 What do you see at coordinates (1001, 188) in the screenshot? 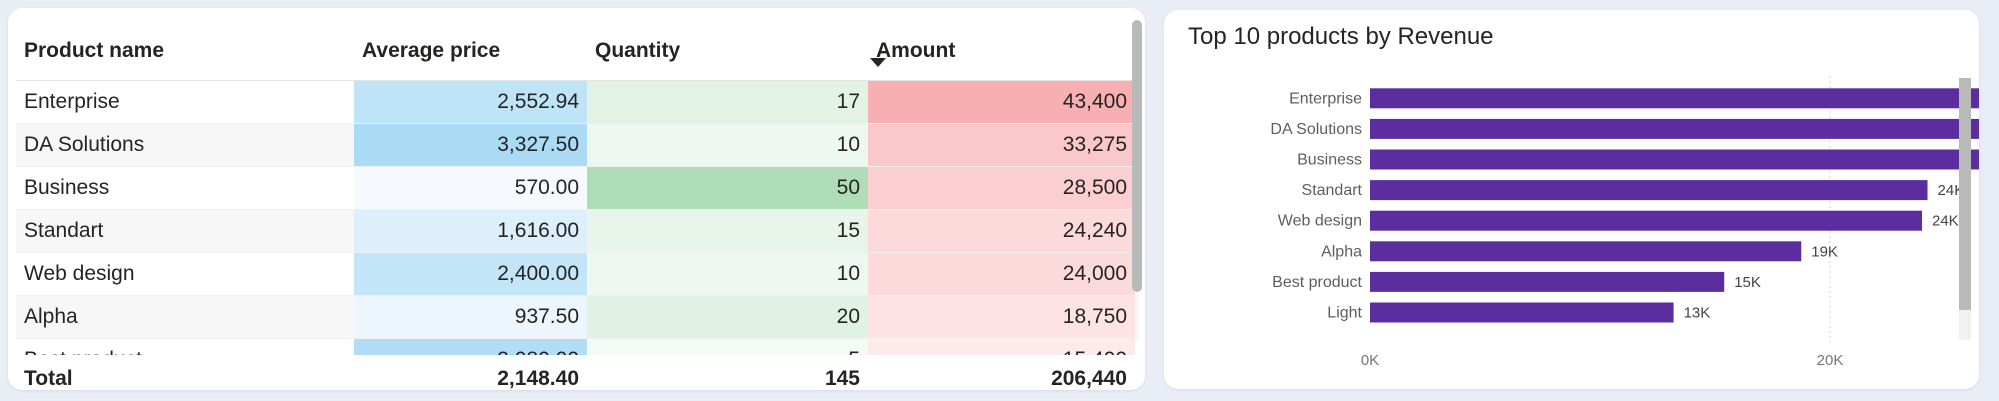
I see `amount-cell: 28,500` at bounding box center [1001, 188].